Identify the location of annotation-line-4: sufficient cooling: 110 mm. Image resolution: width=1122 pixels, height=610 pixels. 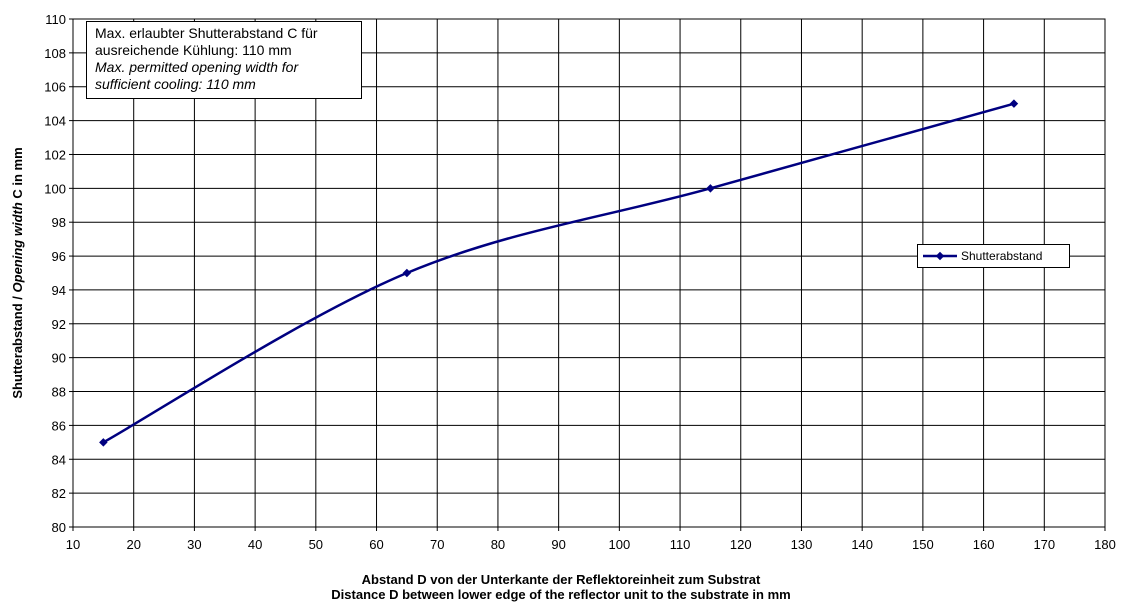
(175, 84).